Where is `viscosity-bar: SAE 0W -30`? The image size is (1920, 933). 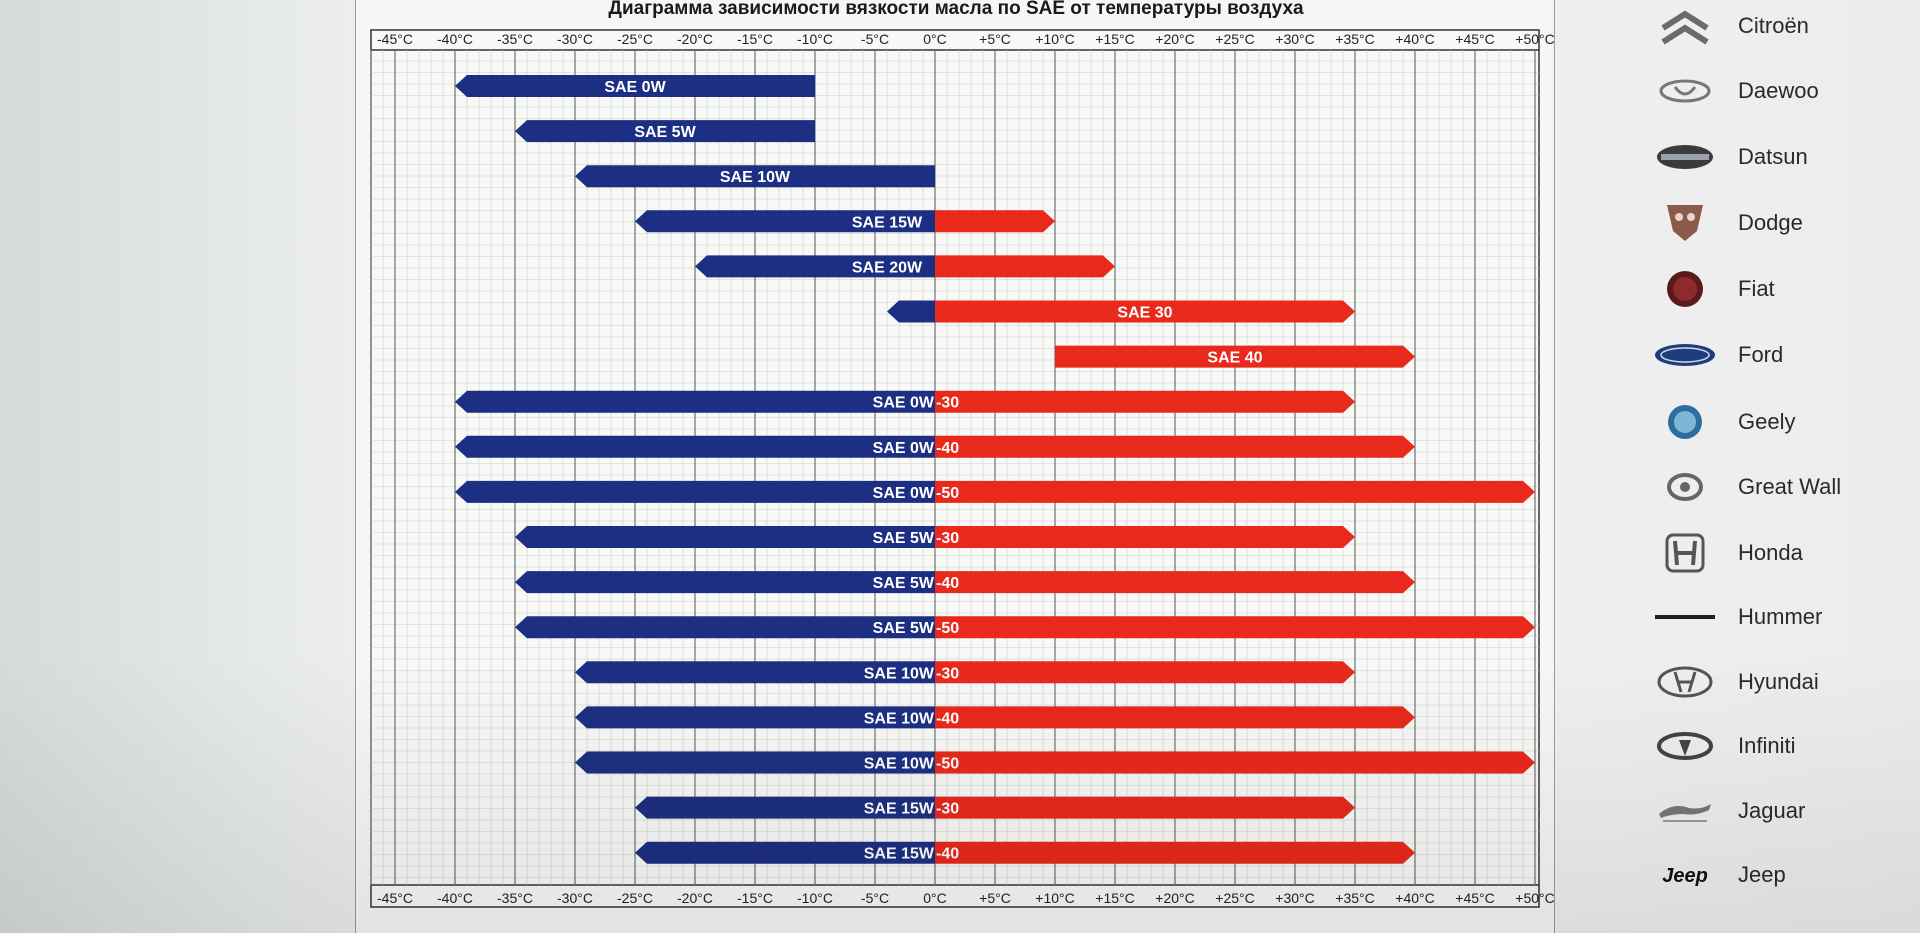
viscosity-bar: SAE 0W -30 is located at coordinates (905, 401).